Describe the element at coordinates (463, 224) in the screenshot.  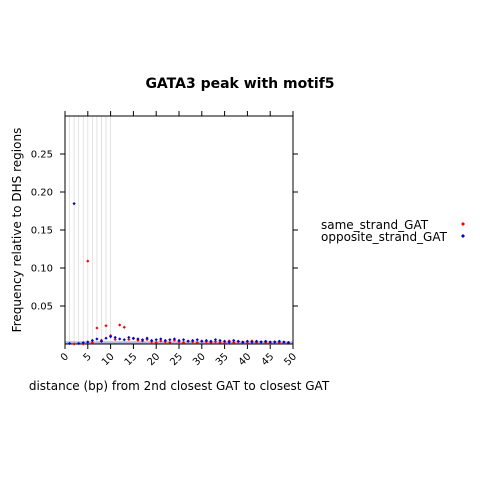
I see `legend-marker-same-strand` at that location.